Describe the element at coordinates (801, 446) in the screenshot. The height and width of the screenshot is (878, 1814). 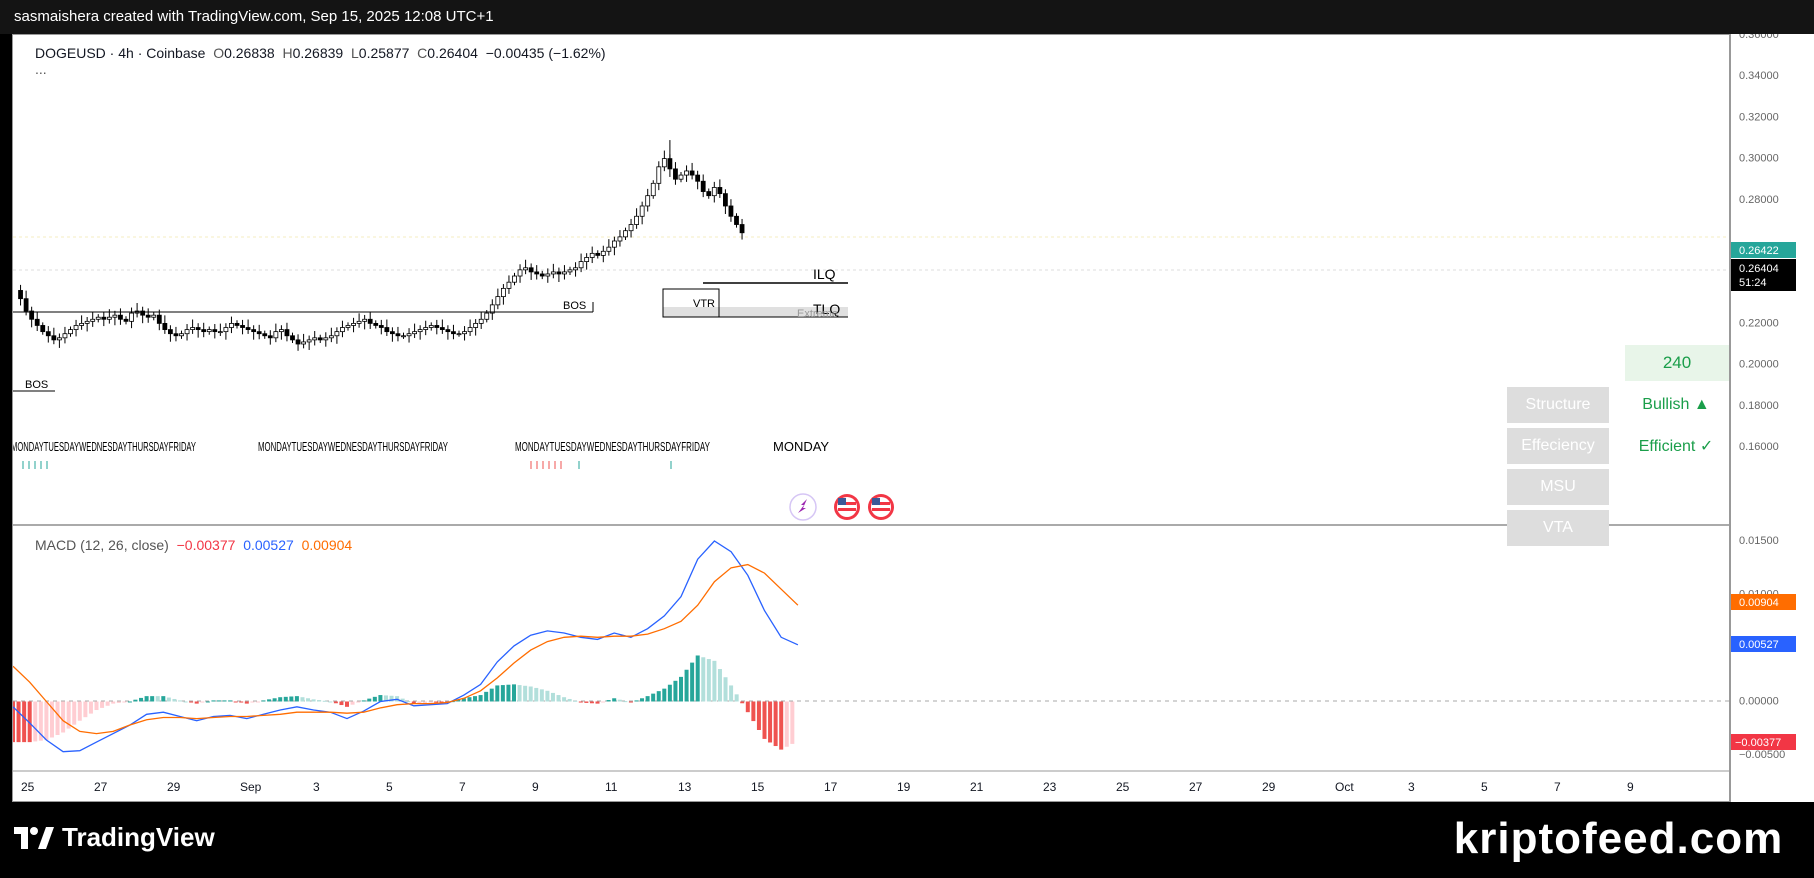
I see `day-labels-week4: MONDAY` at that location.